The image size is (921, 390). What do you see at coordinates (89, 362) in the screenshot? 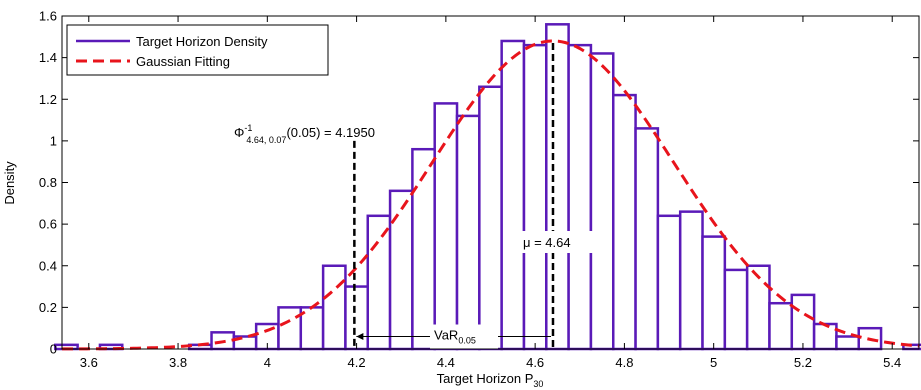
I see `x-tick-label-0: 3.6` at bounding box center [89, 362].